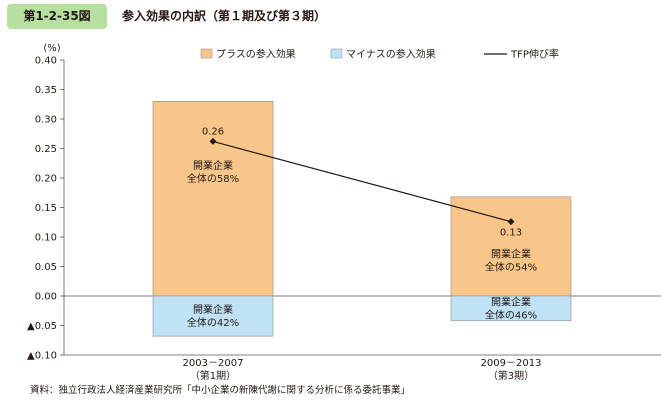 The image size is (661, 400). What do you see at coordinates (213, 309) in the screenshot?
I see `bar-label-negative-period1-line1: 開業企業` at bounding box center [213, 309].